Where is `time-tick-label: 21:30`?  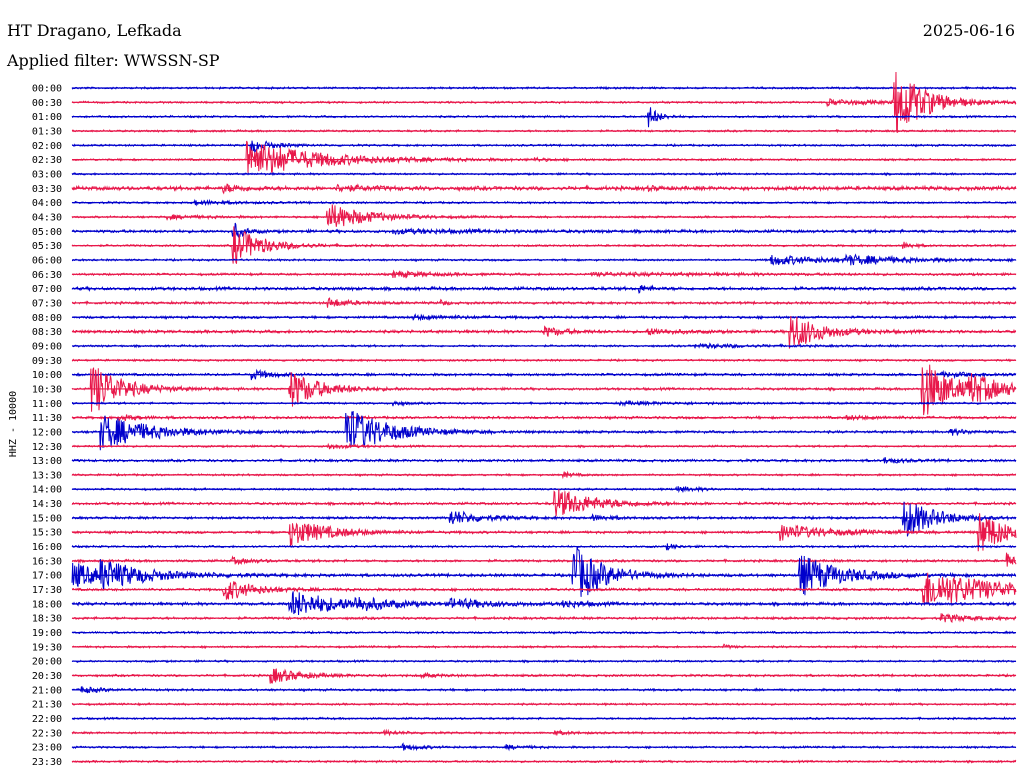
time-tick-label: 21:30 is located at coordinates (47, 705).